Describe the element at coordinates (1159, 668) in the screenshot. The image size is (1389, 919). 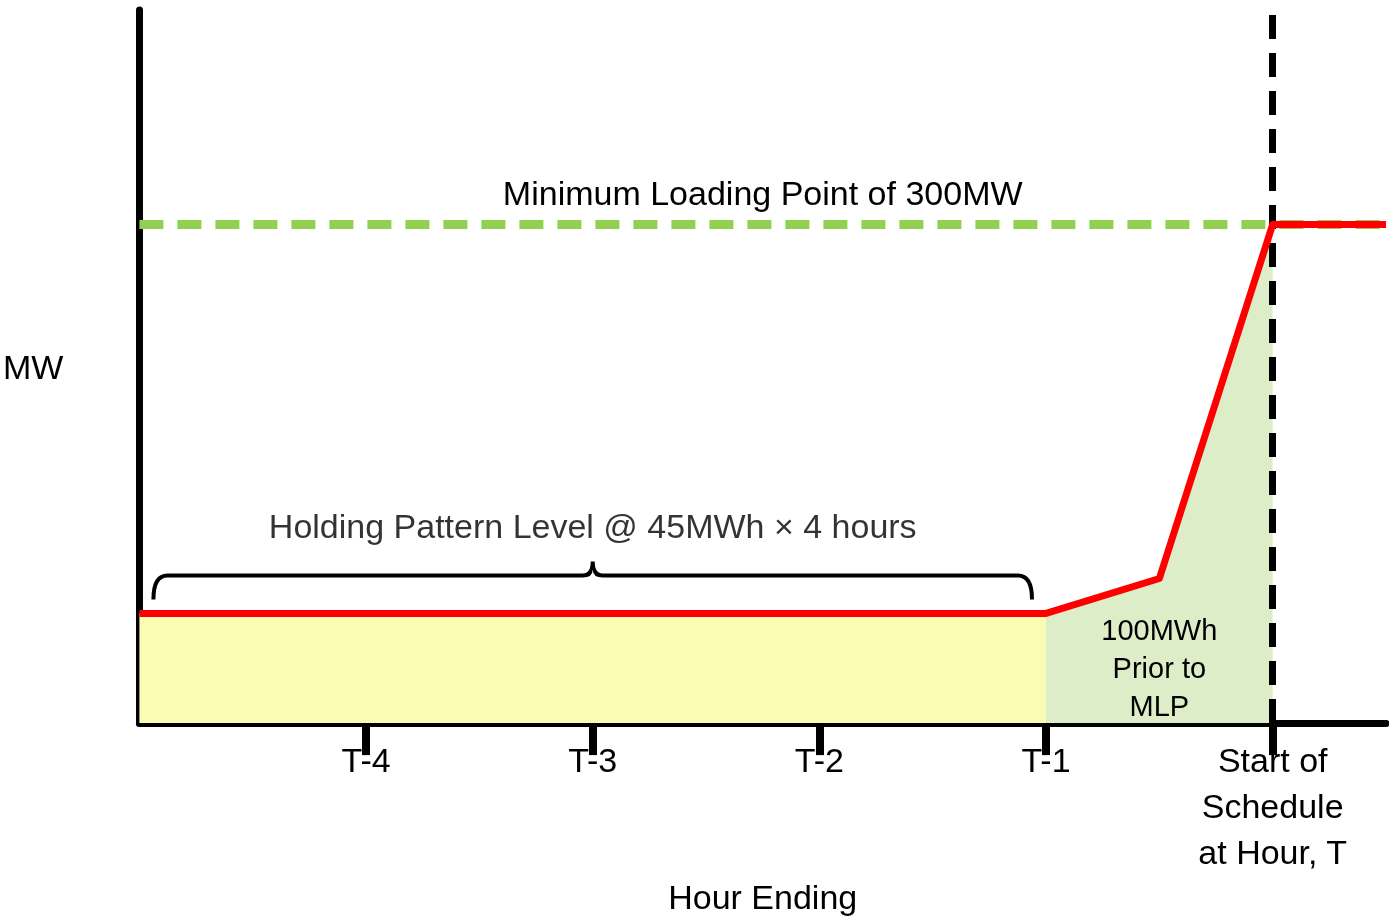
I see `annotation: 100MWh Prior to MLP` at that location.